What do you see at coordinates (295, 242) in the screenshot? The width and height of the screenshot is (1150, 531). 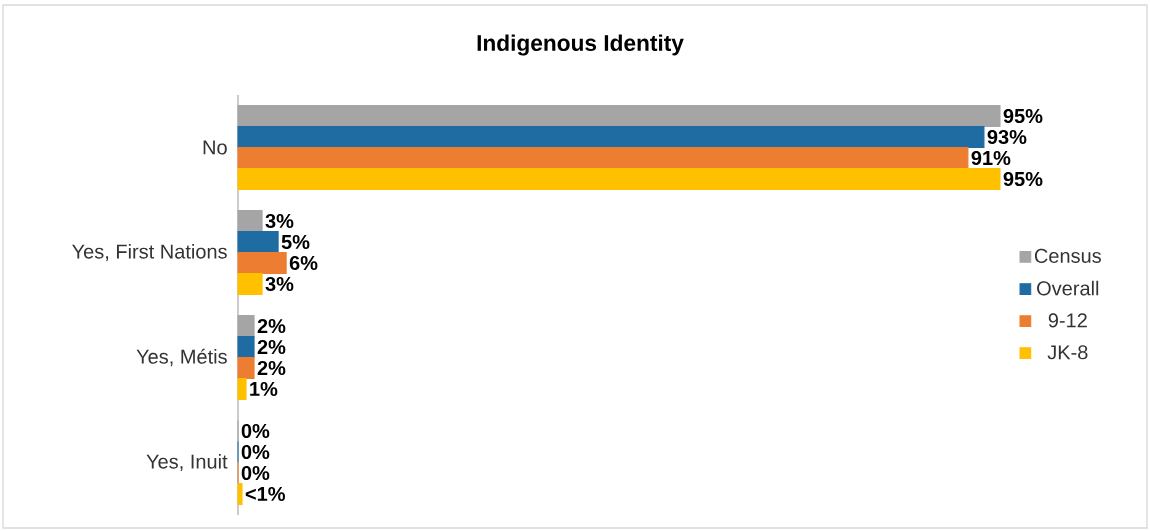 I see `data-label: 5%` at bounding box center [295, 242].